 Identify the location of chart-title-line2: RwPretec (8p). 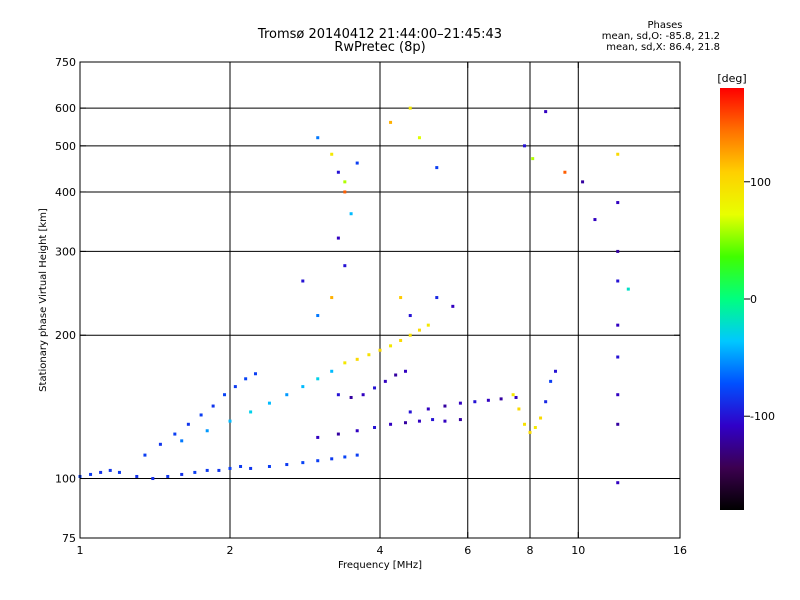
(380, 47).